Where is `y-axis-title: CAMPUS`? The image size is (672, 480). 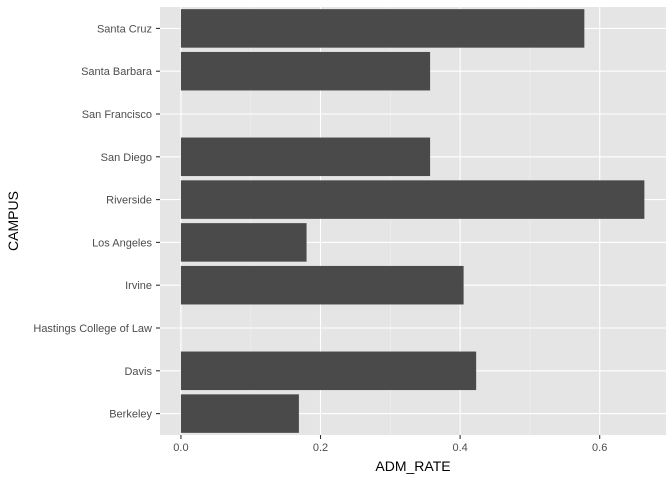
y-axis-title: CAMPUS is located at coordinates (13, 221).